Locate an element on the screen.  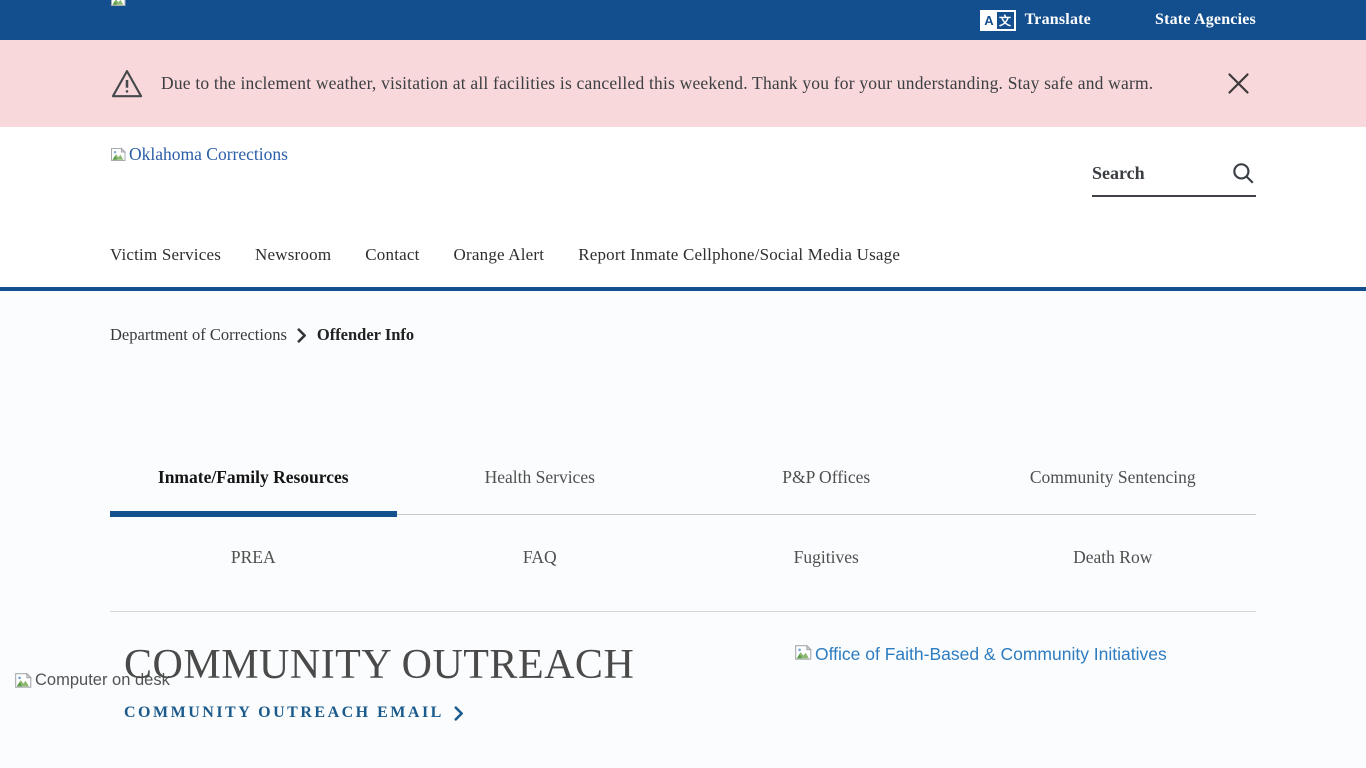
breadcrumb: Department of Corrections Offender Info is located at coordinates (683, 318).